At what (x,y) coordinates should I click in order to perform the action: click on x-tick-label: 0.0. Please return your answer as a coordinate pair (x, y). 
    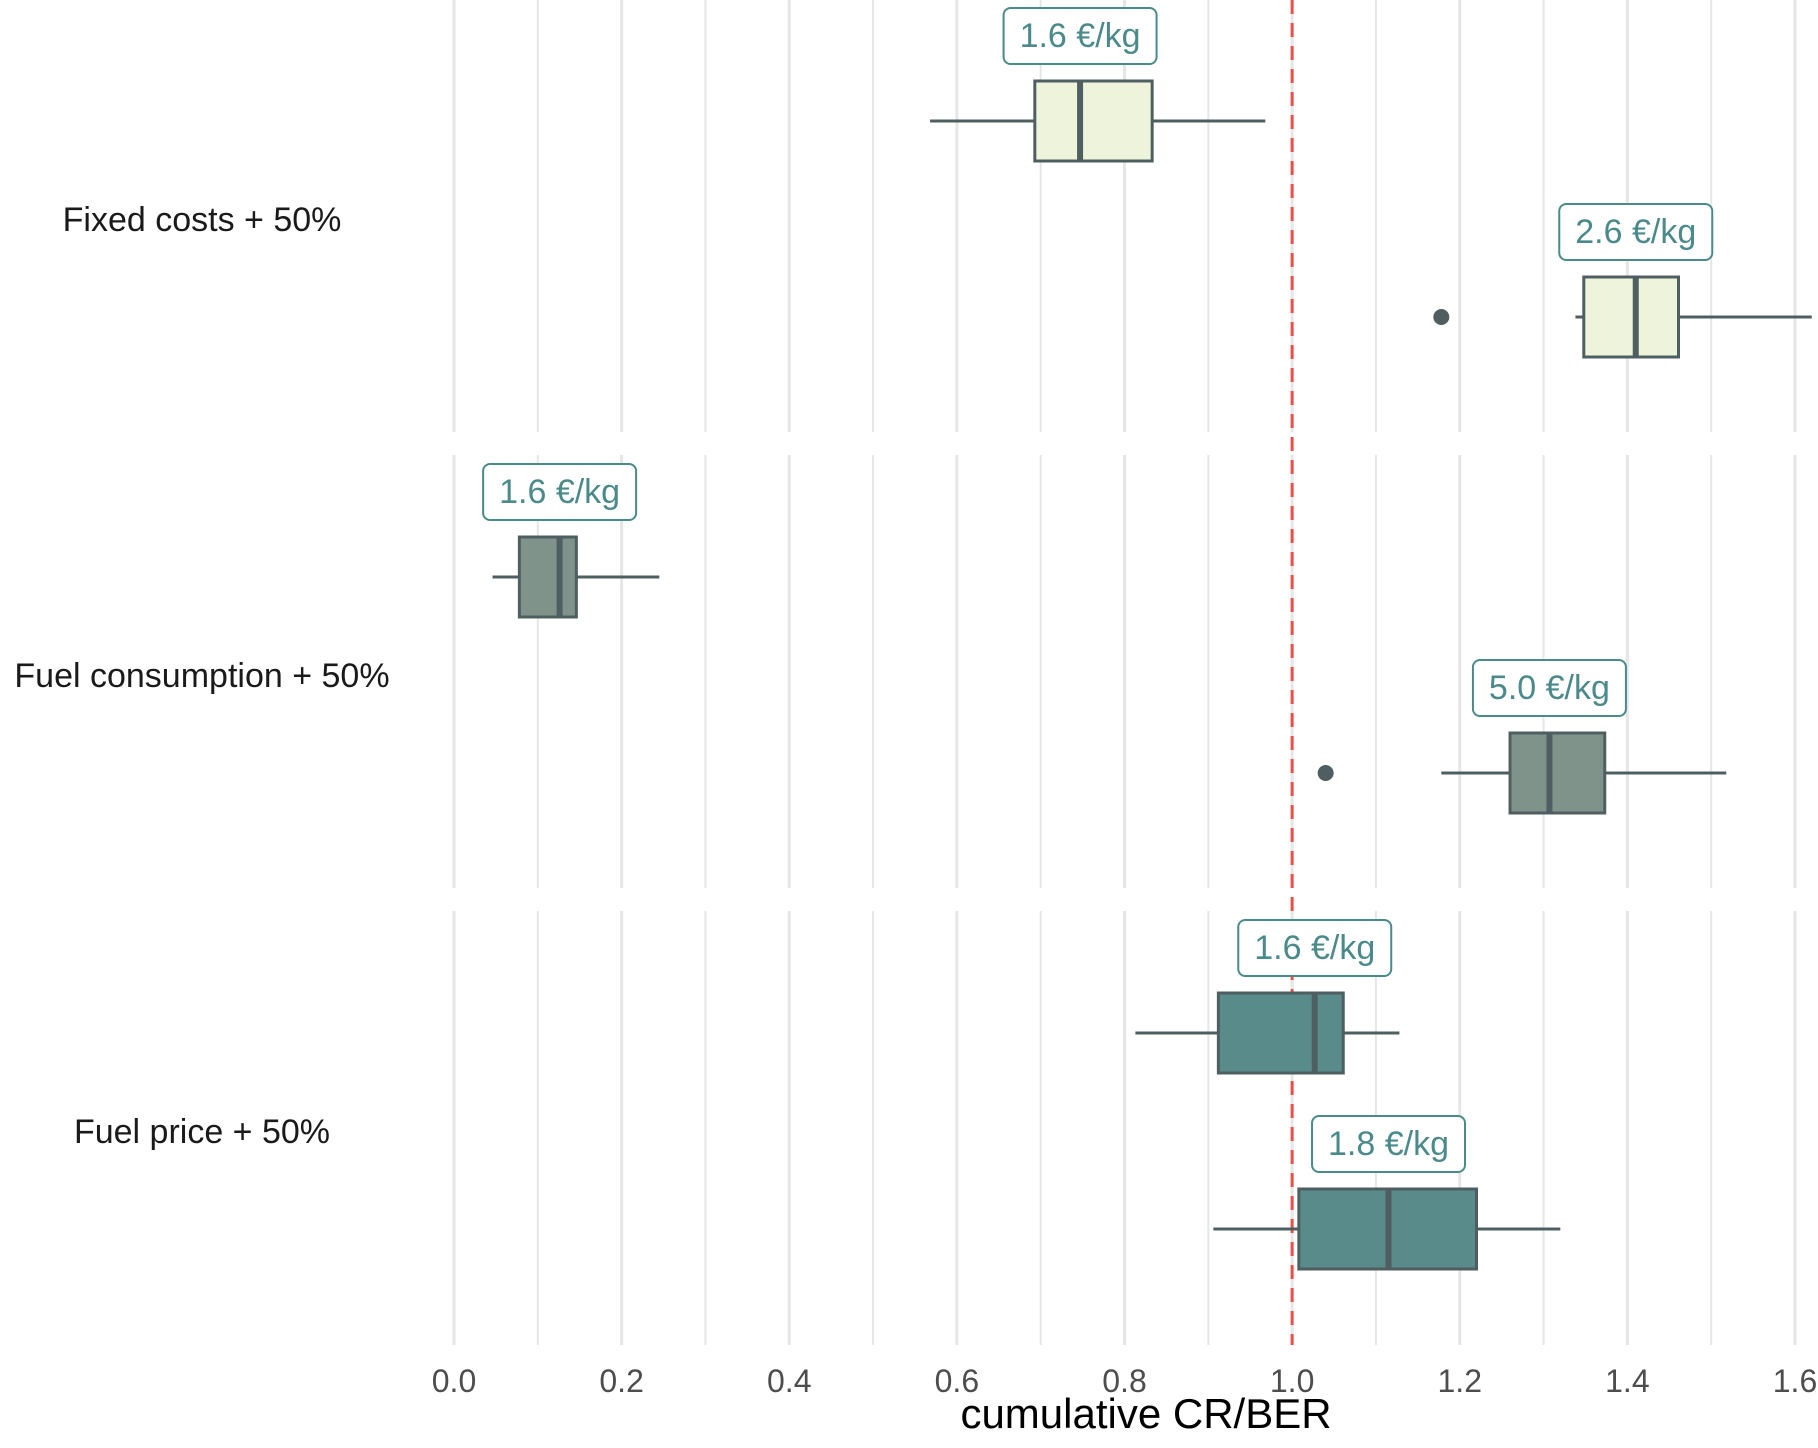
    Looking at the image, I should click on (454, 1381).